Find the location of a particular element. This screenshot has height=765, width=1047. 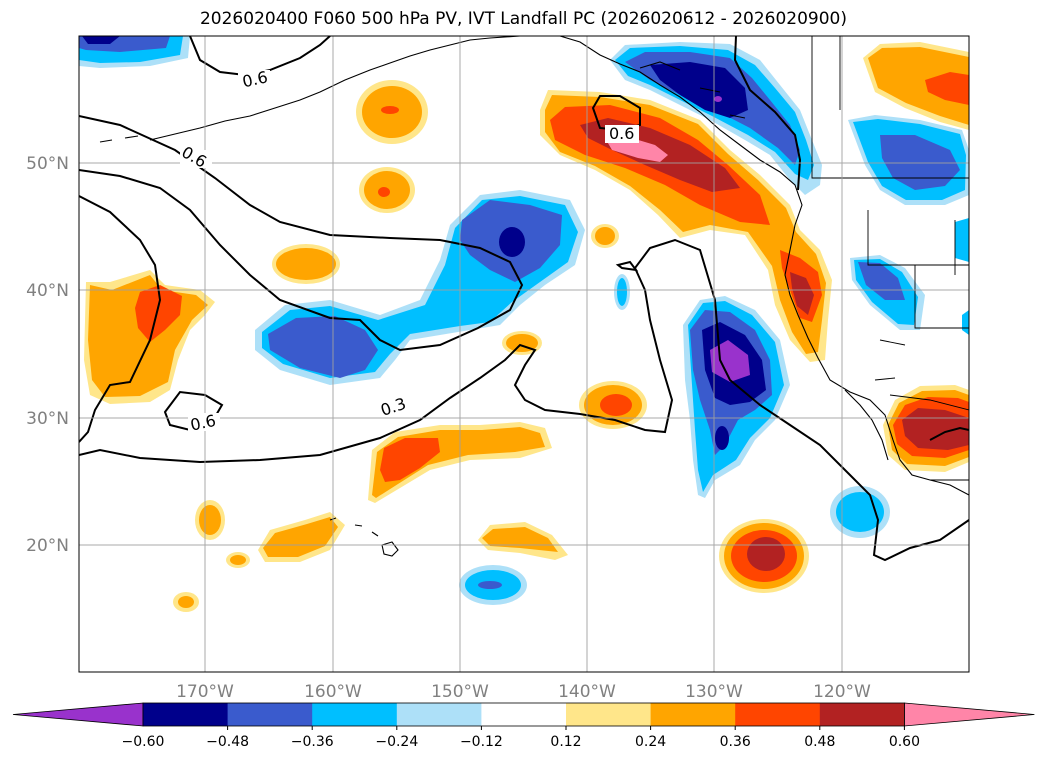

blue-anomaly-topleft is located at coordinates (134, 52).